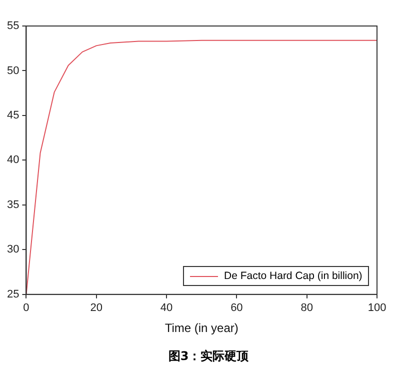 This screenshot has height=375, width=417. I want to click on x-tick-label: 0, so click(26, 308).